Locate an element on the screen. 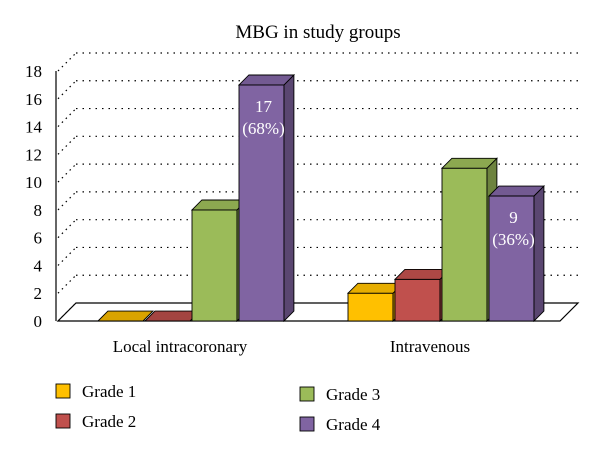 This screenshot has height=463, width=600. y-tick-label: 12 is located at coordinates (33, 154).